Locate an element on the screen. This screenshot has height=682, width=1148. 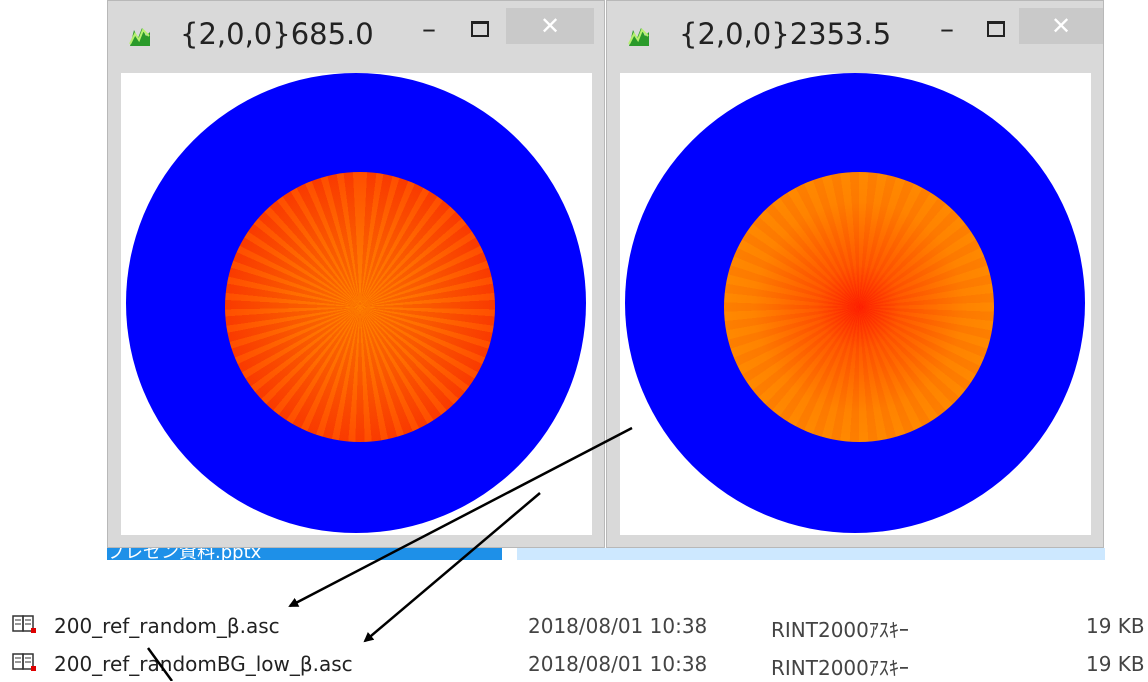
file-name: 200_ref_randomBG_low_β.asc is located at coordinates (203, 664).